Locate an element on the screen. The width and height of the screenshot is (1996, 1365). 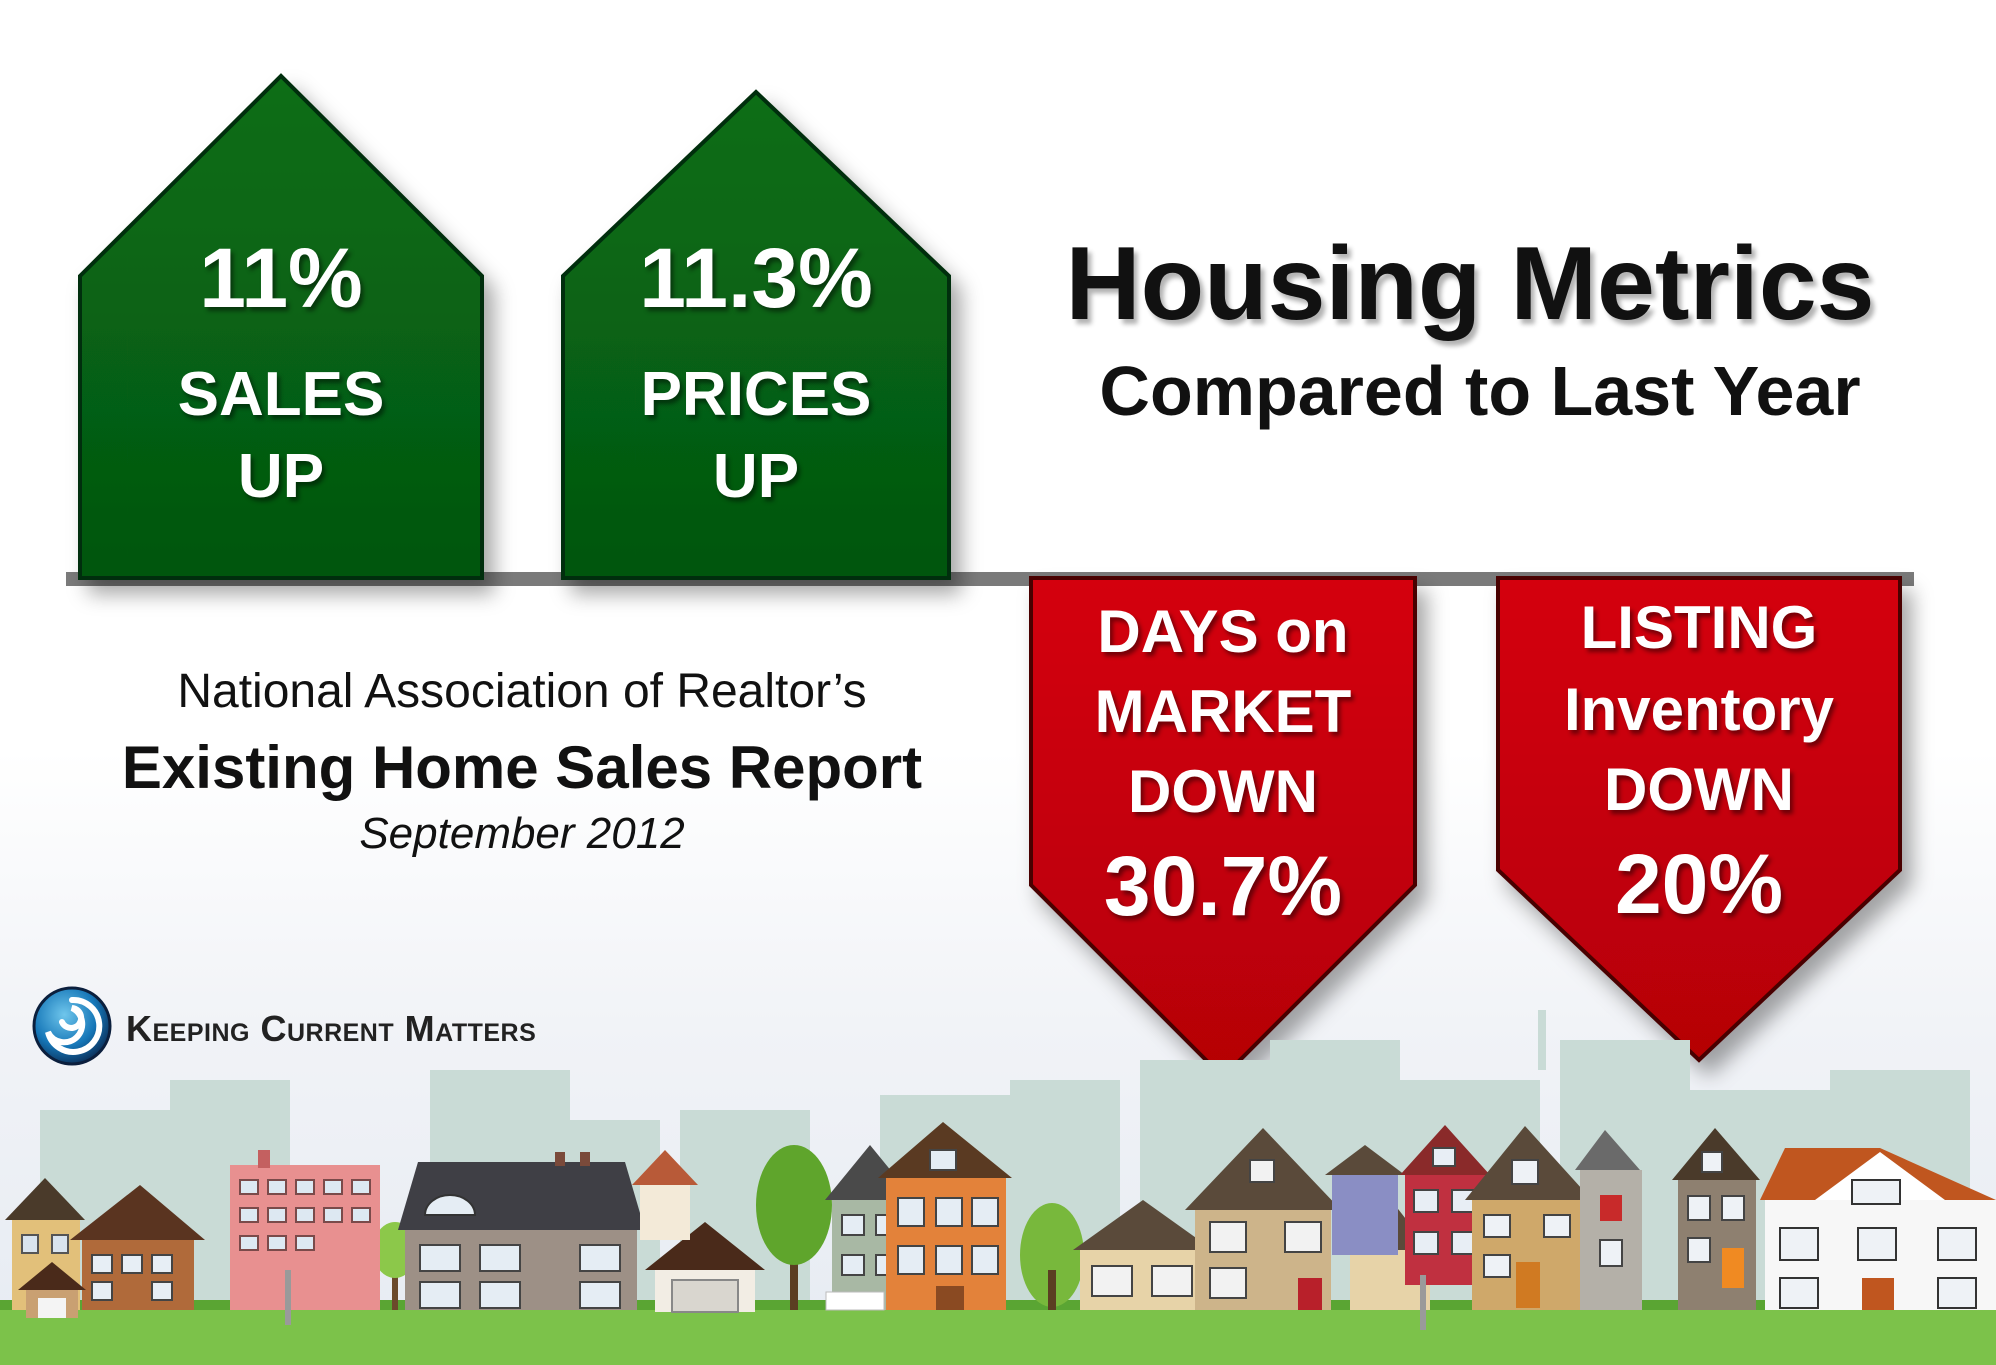
prices-up-label-2: UP is located at coordinates (756, 476).